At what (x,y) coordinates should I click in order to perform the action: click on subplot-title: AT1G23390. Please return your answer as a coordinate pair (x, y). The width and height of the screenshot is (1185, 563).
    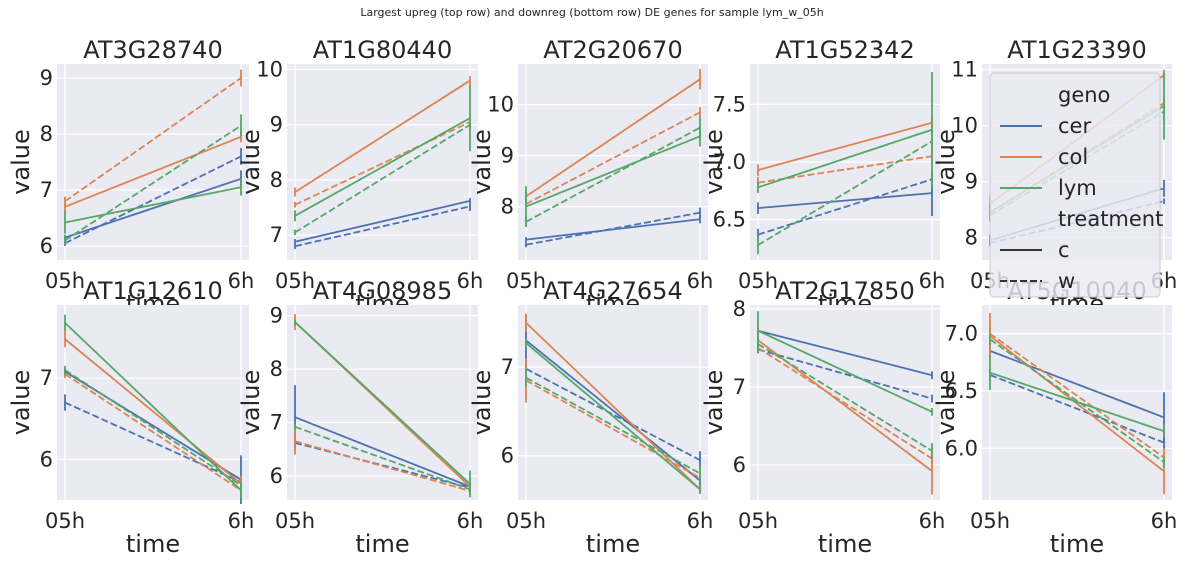
    Looking at the image, I should click on (1076, 50).